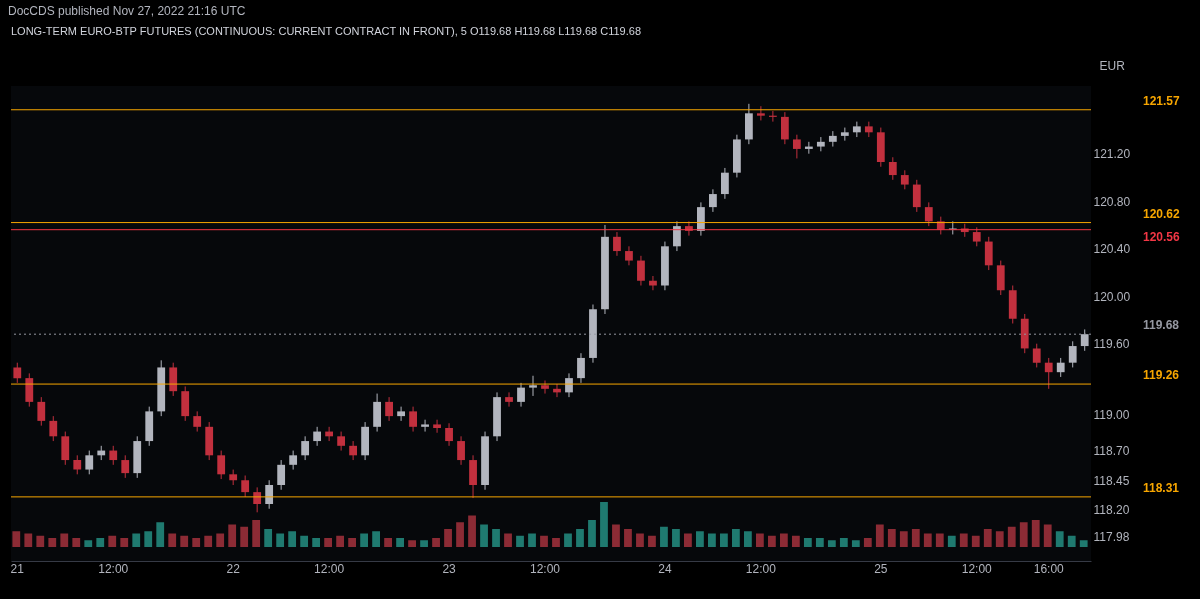 Image resolution: width=1200 pixels, height=599 pixels. What do you see at coordinates (1161, 487) in the screenshot?
I see `ref-line-label: 118.31` at bounding box center [1161, 487].